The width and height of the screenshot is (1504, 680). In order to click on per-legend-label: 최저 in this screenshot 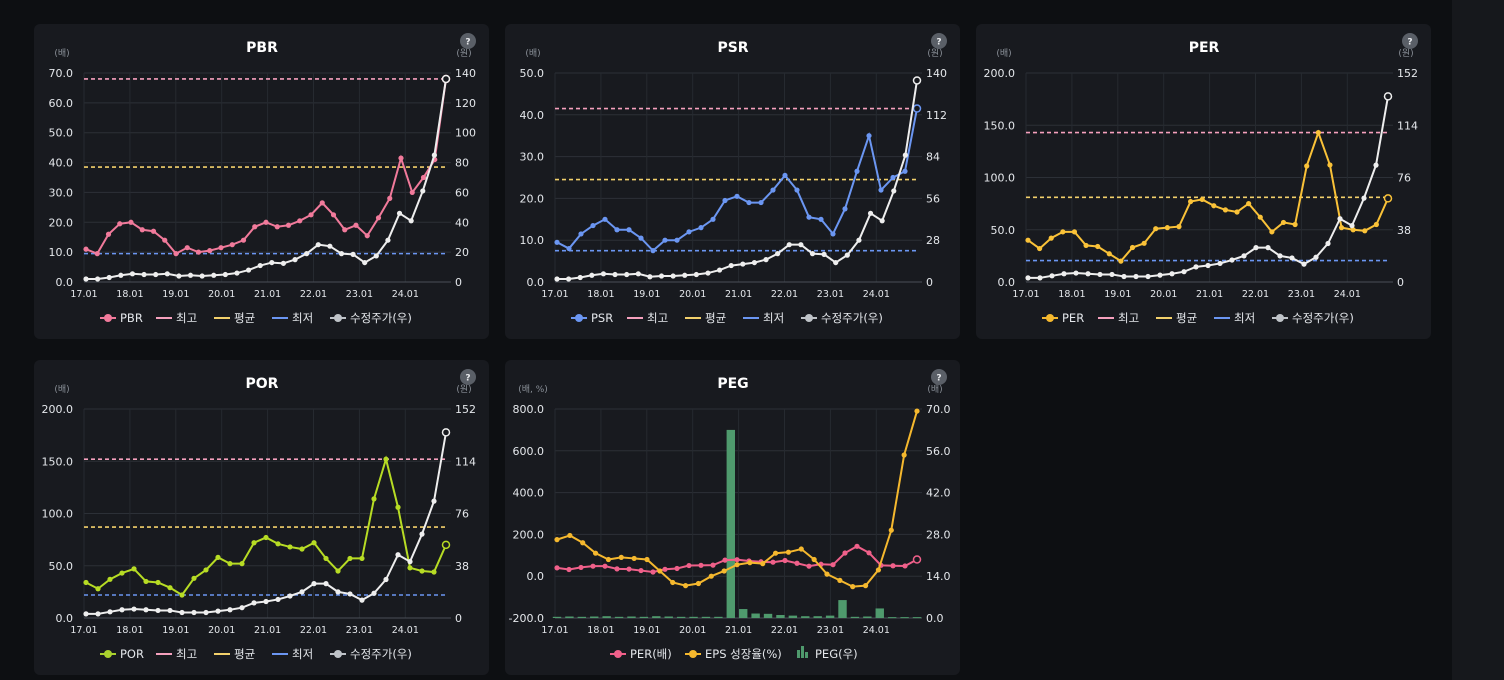, I will do `click(1244, 318)`.